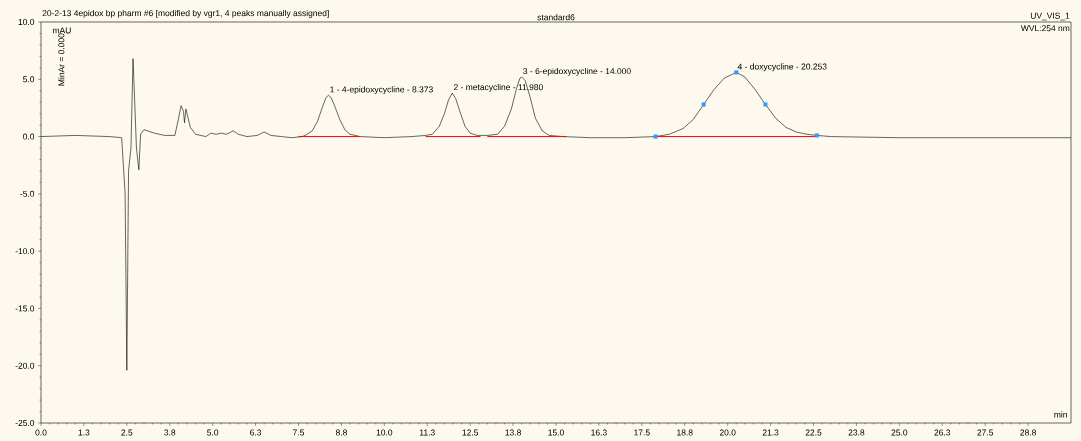 The image size is (1081, 441). What do you see at coordinates (381, 90) in the screenshot?
I see `annotation: 1 - 4-epidoxycycline - 8.373` at bounding box center [381, 90].